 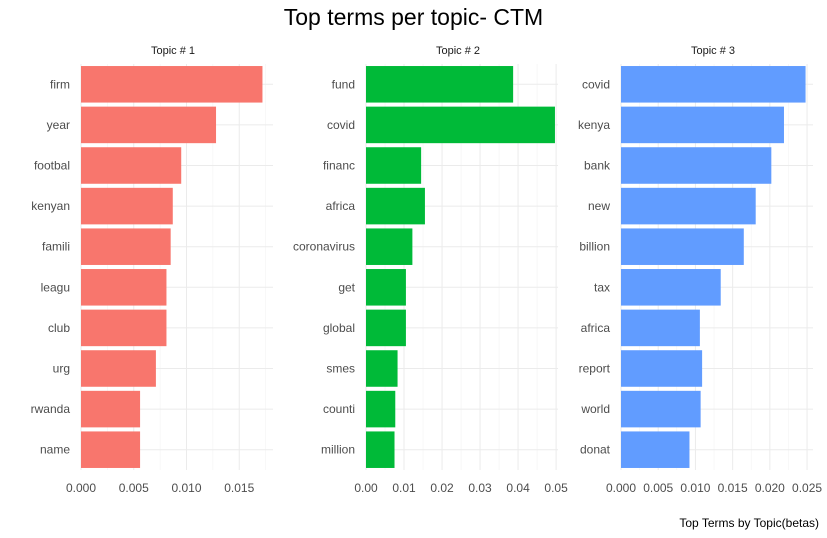 What do you see at coordinates (343, 84) in the screenshot?
I see `category-label: fund` at bounding box center [343, 84].